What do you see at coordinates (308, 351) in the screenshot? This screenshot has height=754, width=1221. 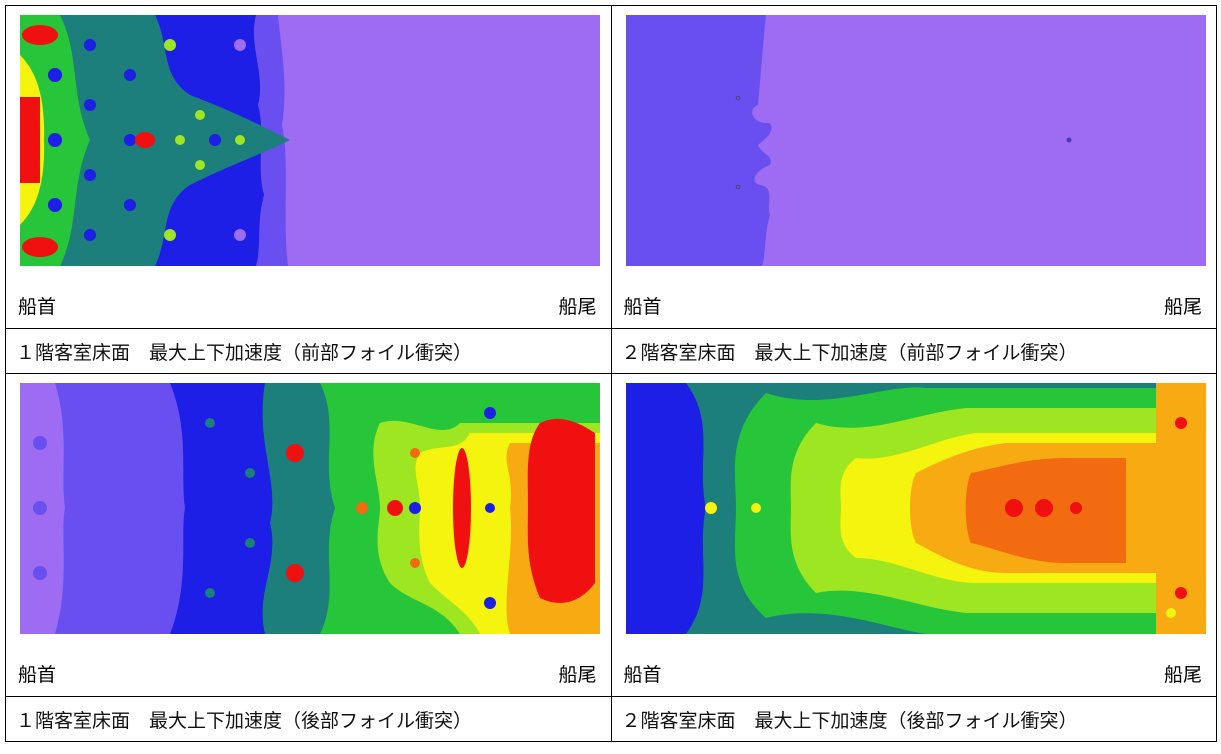 I see `caption-1f-front: １階客室床面 最大上下加速度（前部フォイル衝突）` at bounding box center [308, 351].